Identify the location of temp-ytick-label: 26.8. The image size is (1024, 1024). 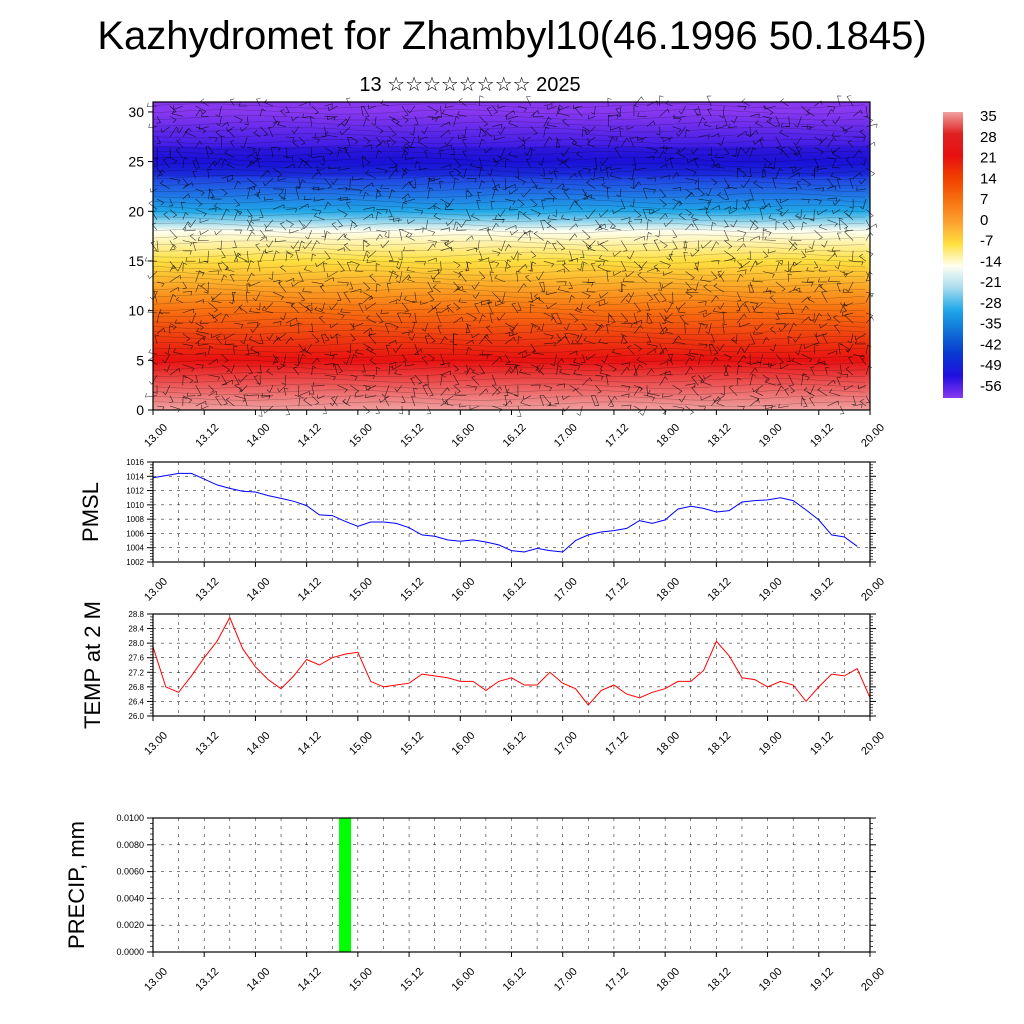
(136, 687).